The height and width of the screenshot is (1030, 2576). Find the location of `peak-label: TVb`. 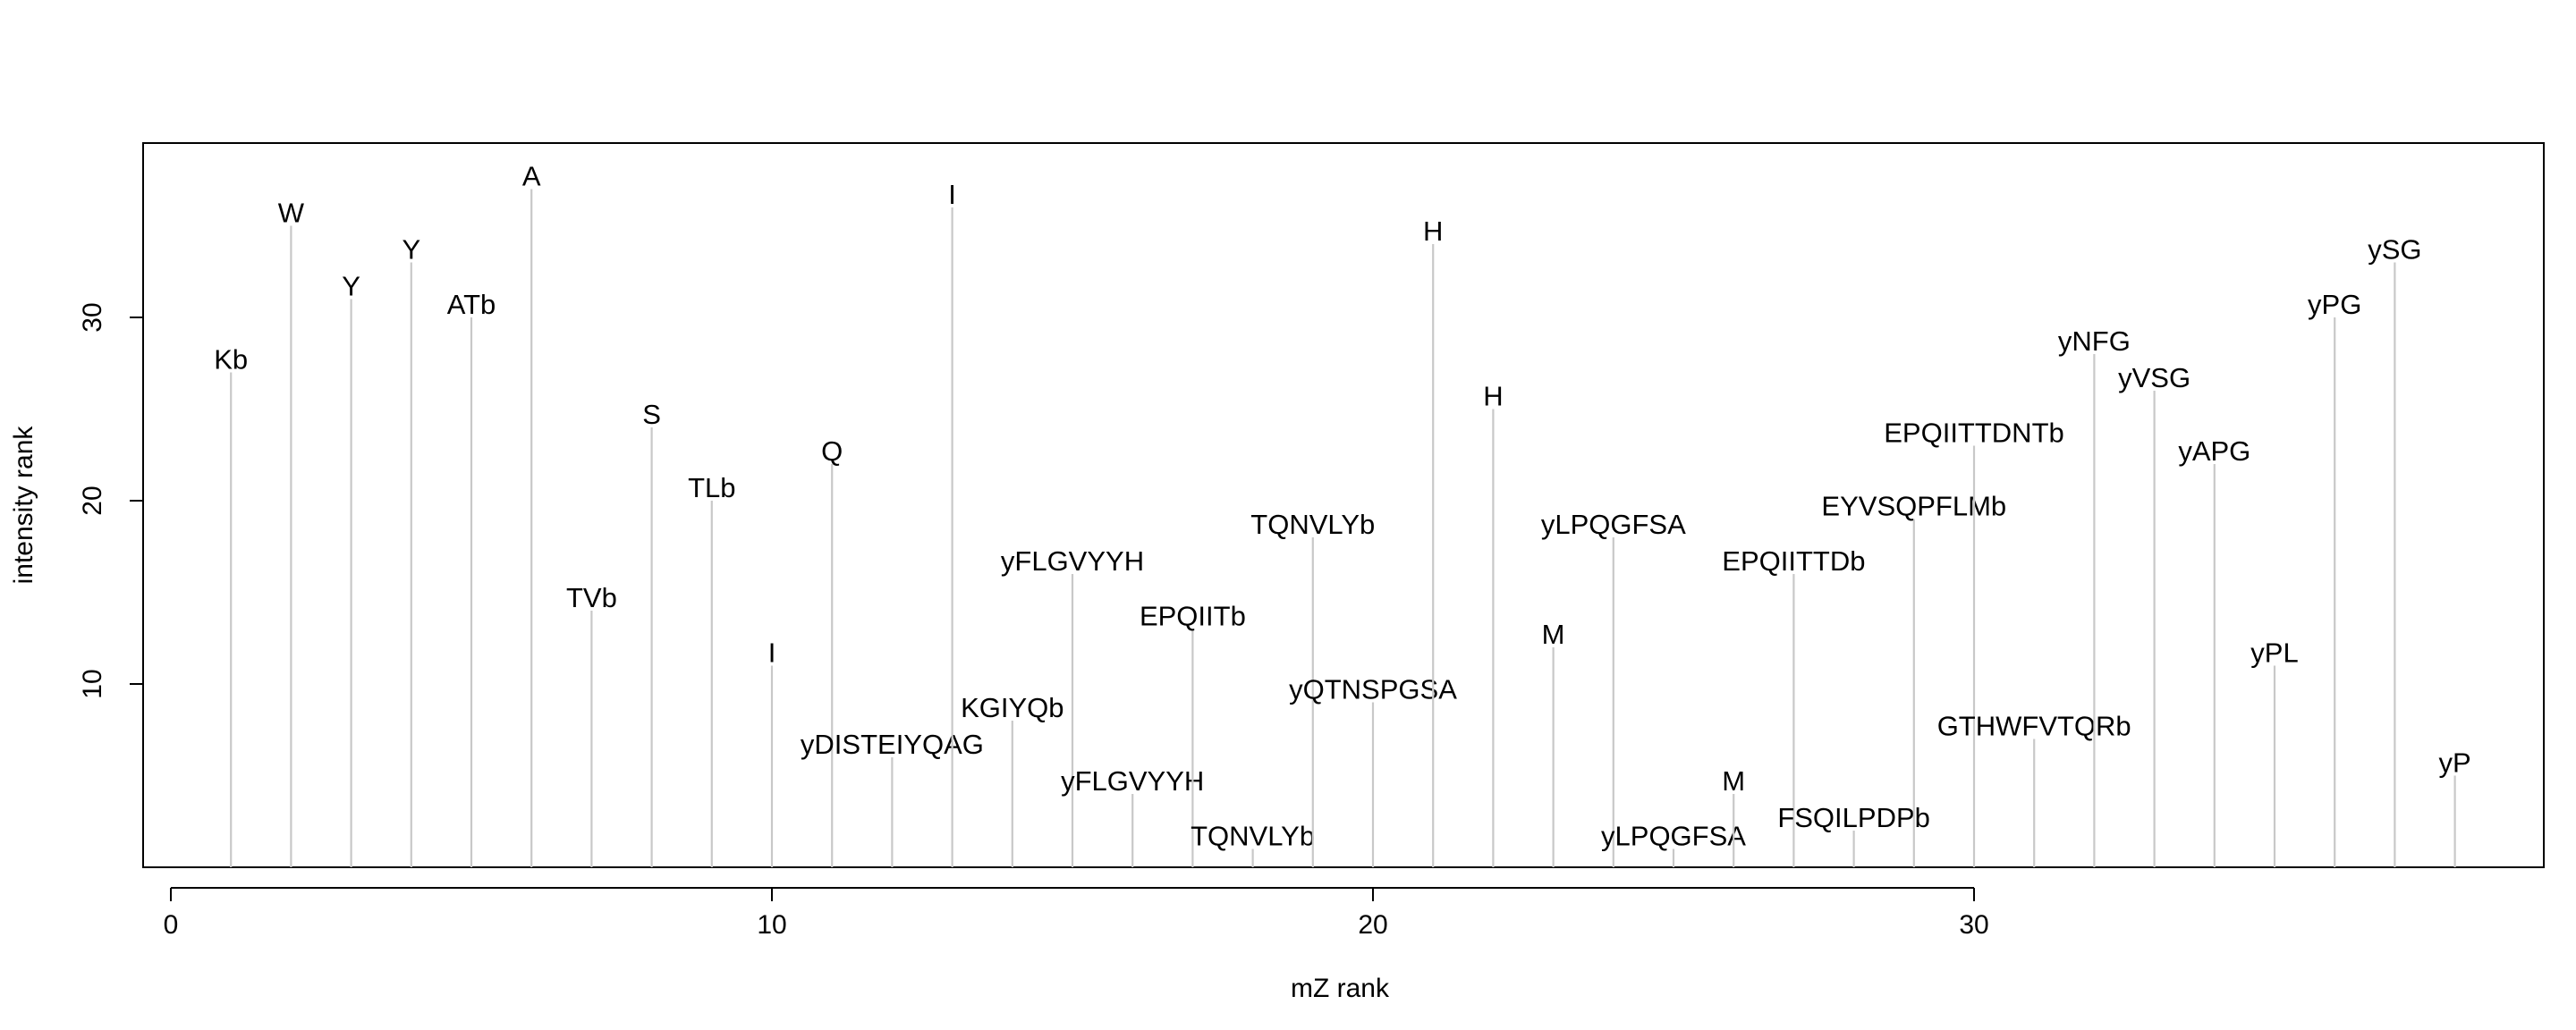

peak-label: TVb is located at coordinates (591, 597).